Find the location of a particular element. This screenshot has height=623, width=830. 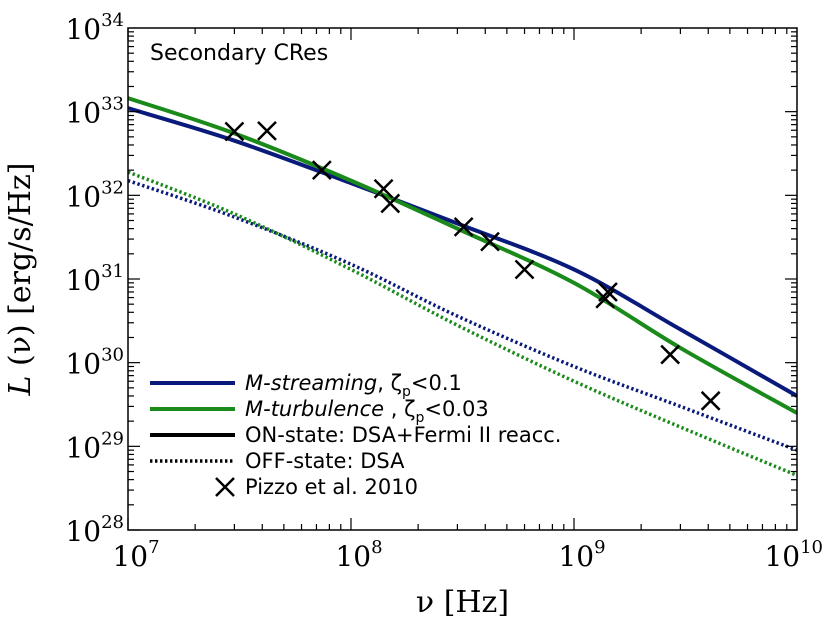

legend-label: M-turbulence , ζp<0.03 is located at coordinates (367, 411).